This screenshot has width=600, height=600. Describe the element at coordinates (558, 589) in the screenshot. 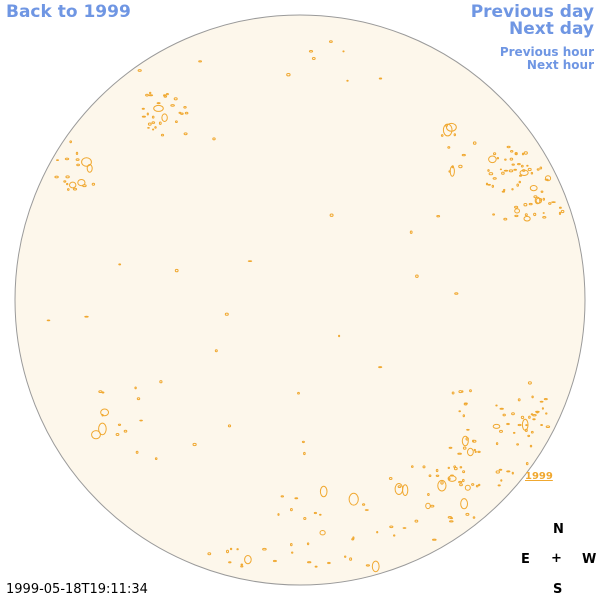

I see `compass-south: S` at that location.